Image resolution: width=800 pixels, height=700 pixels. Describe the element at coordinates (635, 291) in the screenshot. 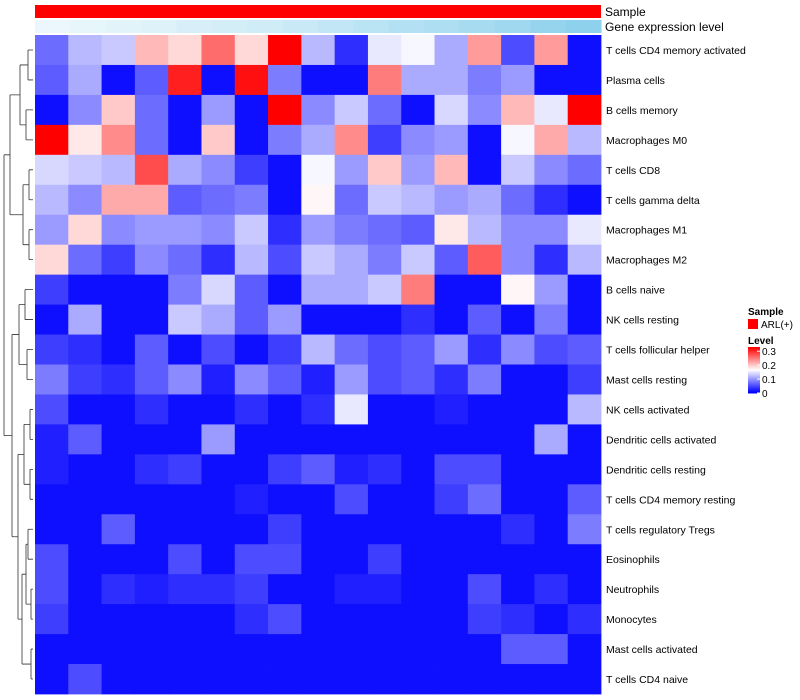

I see `row-label: B cells naive` at that location.